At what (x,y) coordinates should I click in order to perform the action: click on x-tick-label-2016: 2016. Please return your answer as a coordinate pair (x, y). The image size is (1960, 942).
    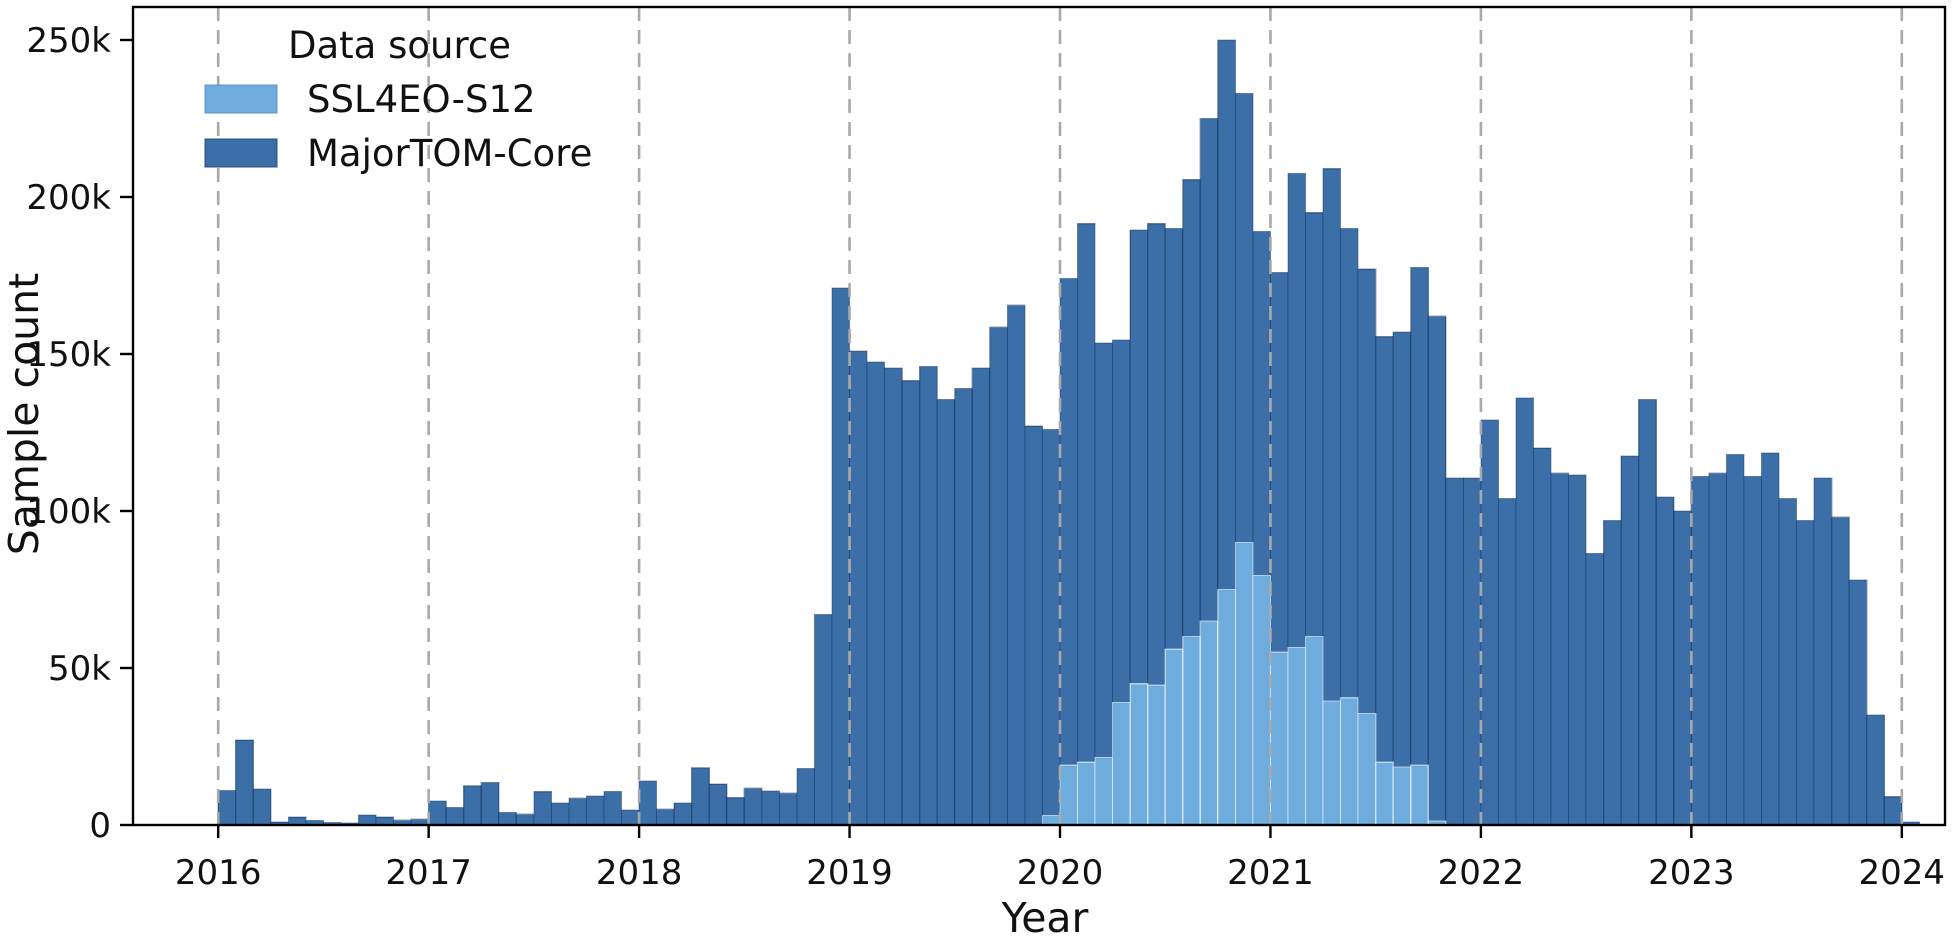
    Looking at the image, I should click on (218, 873).